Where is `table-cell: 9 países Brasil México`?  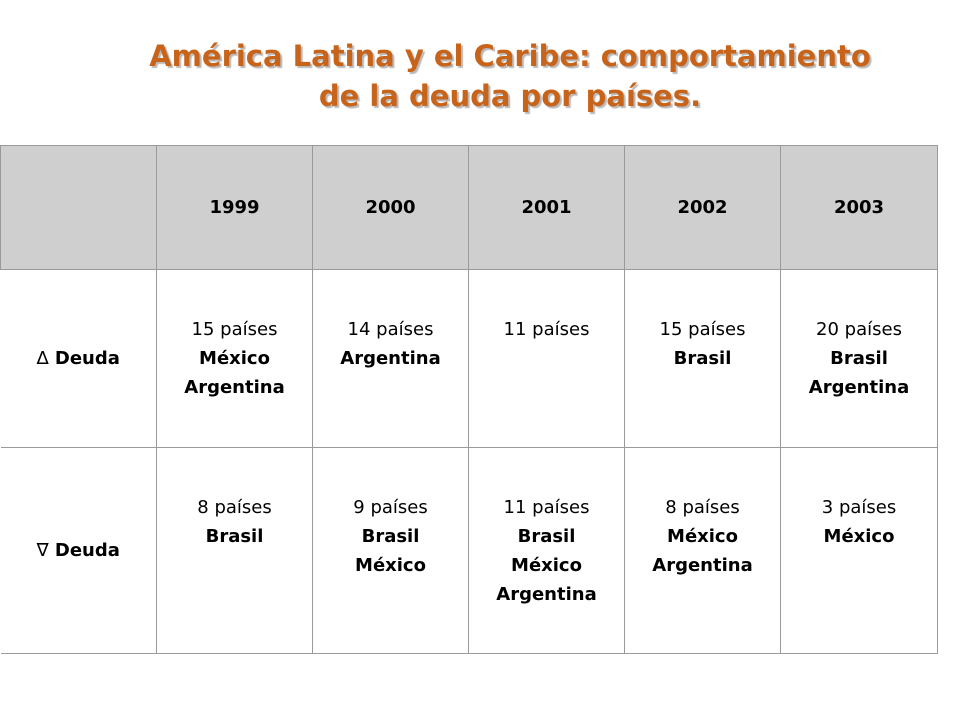
table-cell: 9 países Brasil México is located at coordinates (390, 550).